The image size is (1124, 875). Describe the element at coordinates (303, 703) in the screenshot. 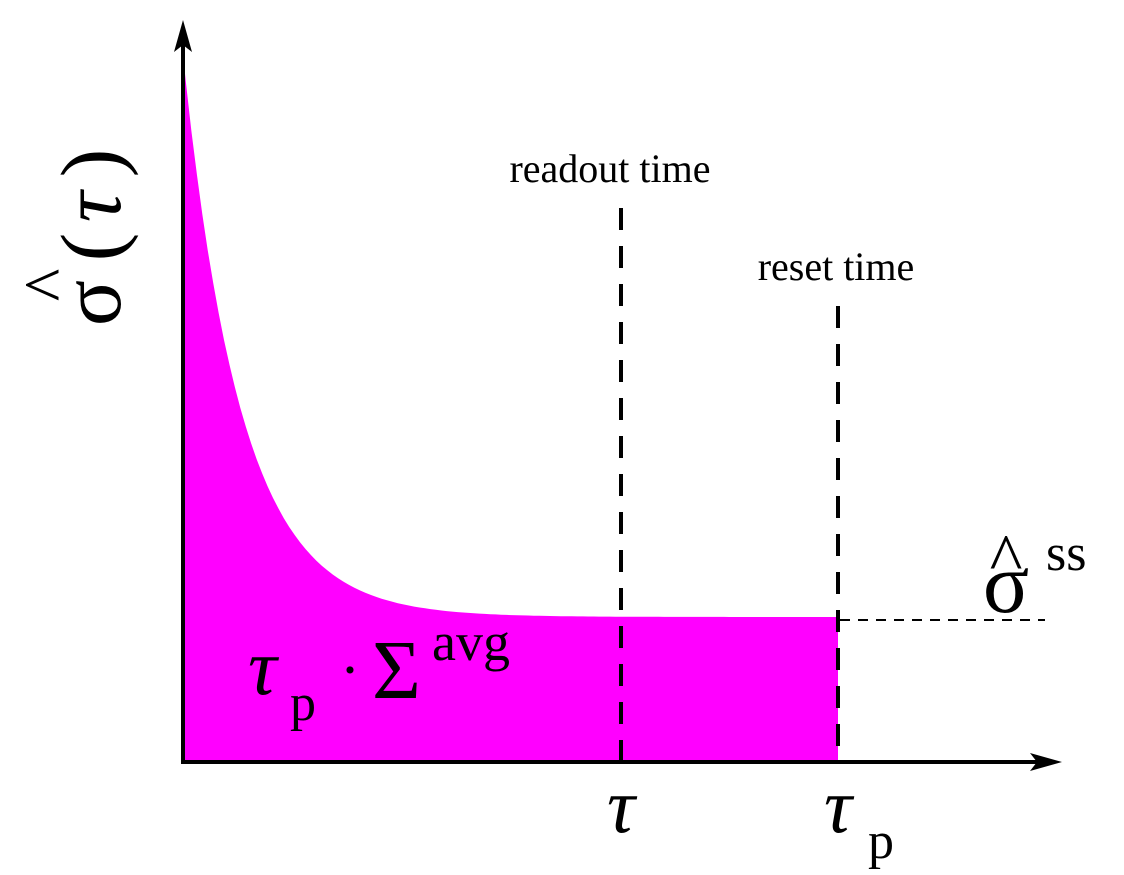

I see `area-label-sub-p: p` at that location.